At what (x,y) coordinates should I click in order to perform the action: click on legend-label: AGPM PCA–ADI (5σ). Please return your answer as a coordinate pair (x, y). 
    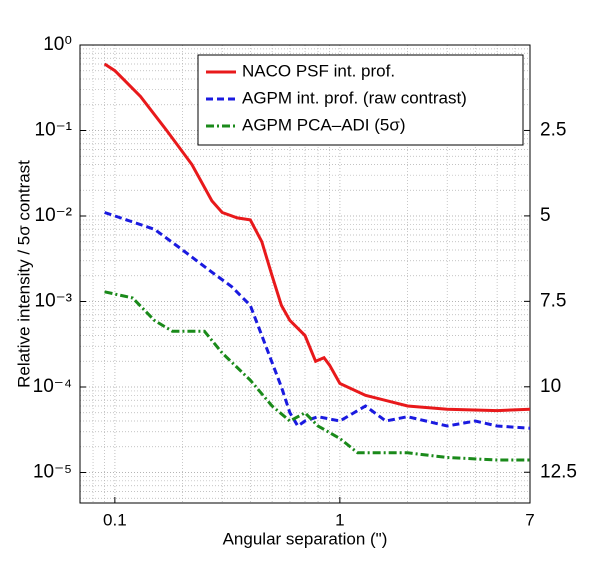
    Looking at the image, I should click on (324, 124).